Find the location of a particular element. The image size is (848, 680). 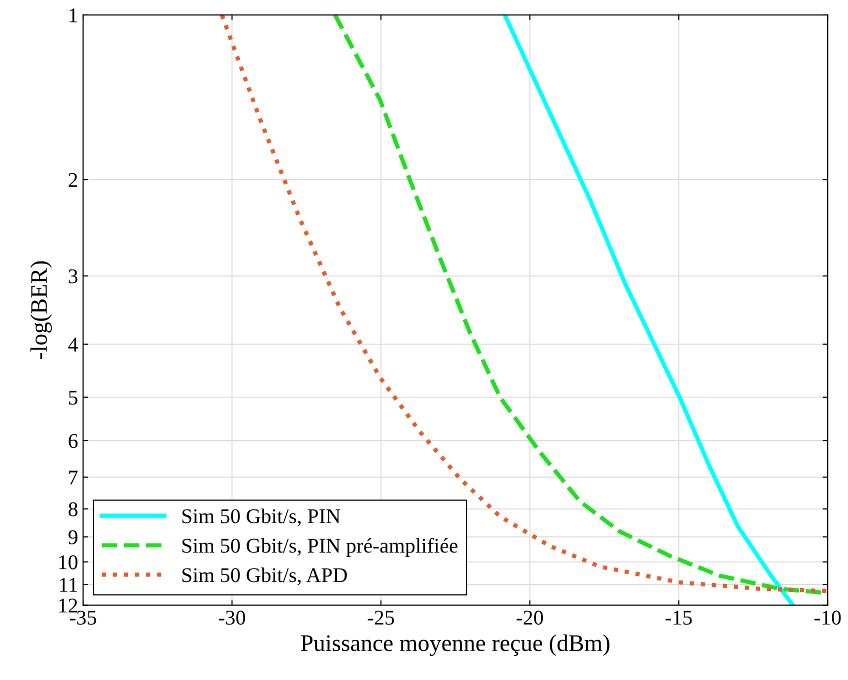

x-axis-title: Puissance moyenne reçue (dBm) is located at coordinates (455, 645).